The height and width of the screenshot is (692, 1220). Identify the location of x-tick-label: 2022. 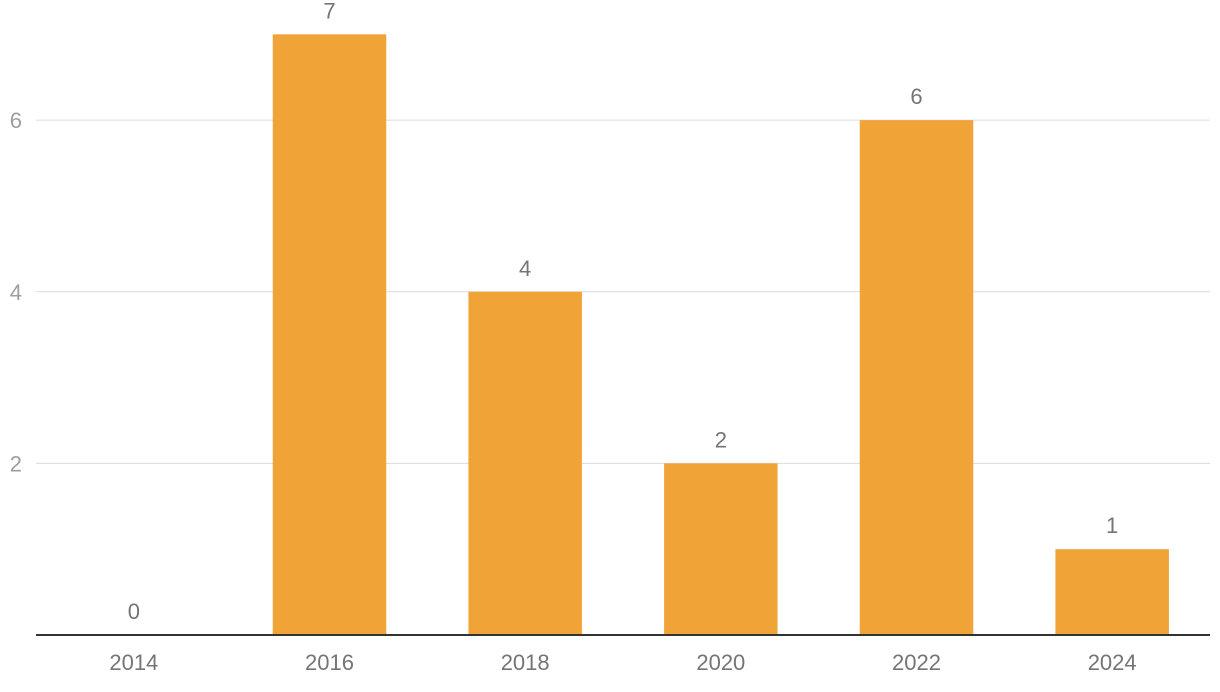
(916, 662).